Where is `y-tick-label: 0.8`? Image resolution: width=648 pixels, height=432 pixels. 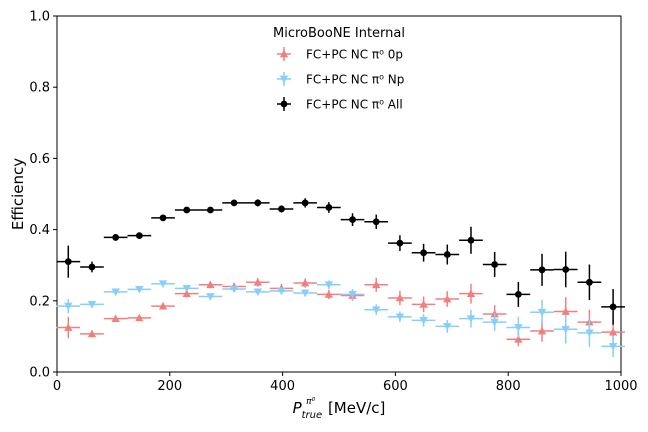
y-tick-label: 0.8 is located at coordinates (39, 88).